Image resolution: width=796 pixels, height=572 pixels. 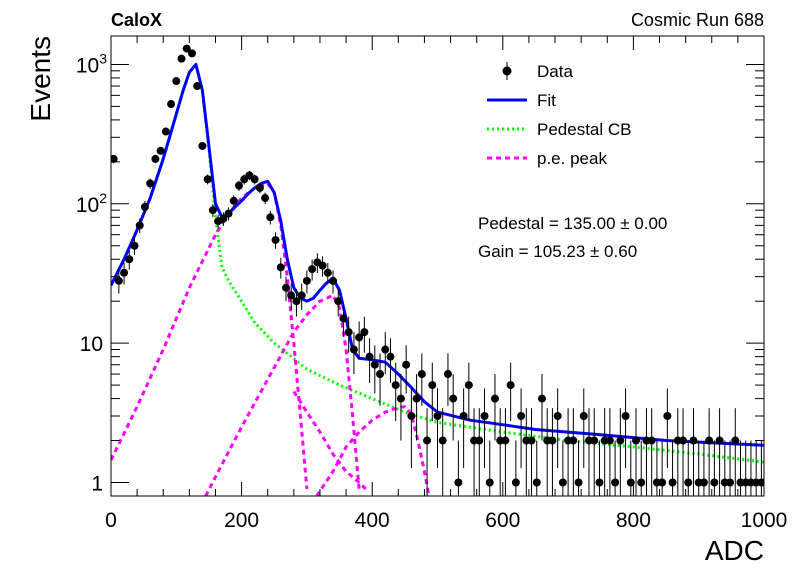 I want to click on legend-item: p.e. peak, so click(x=547, y=158).